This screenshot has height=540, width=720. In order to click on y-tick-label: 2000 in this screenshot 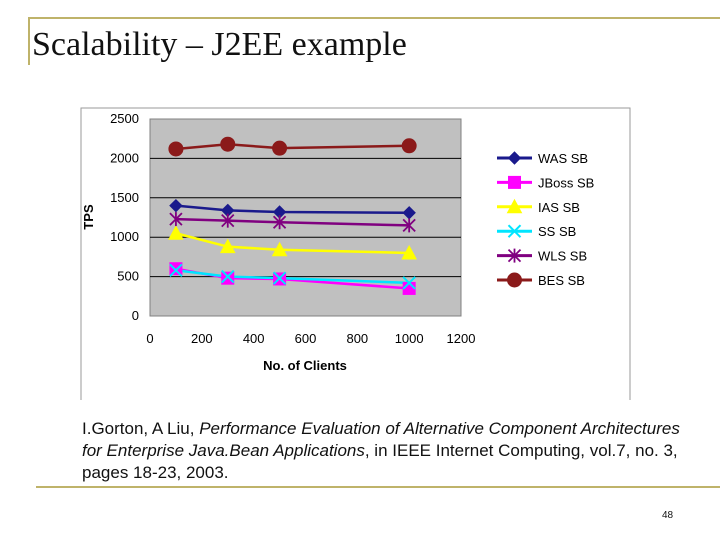, I will do `click(124, 157)`.